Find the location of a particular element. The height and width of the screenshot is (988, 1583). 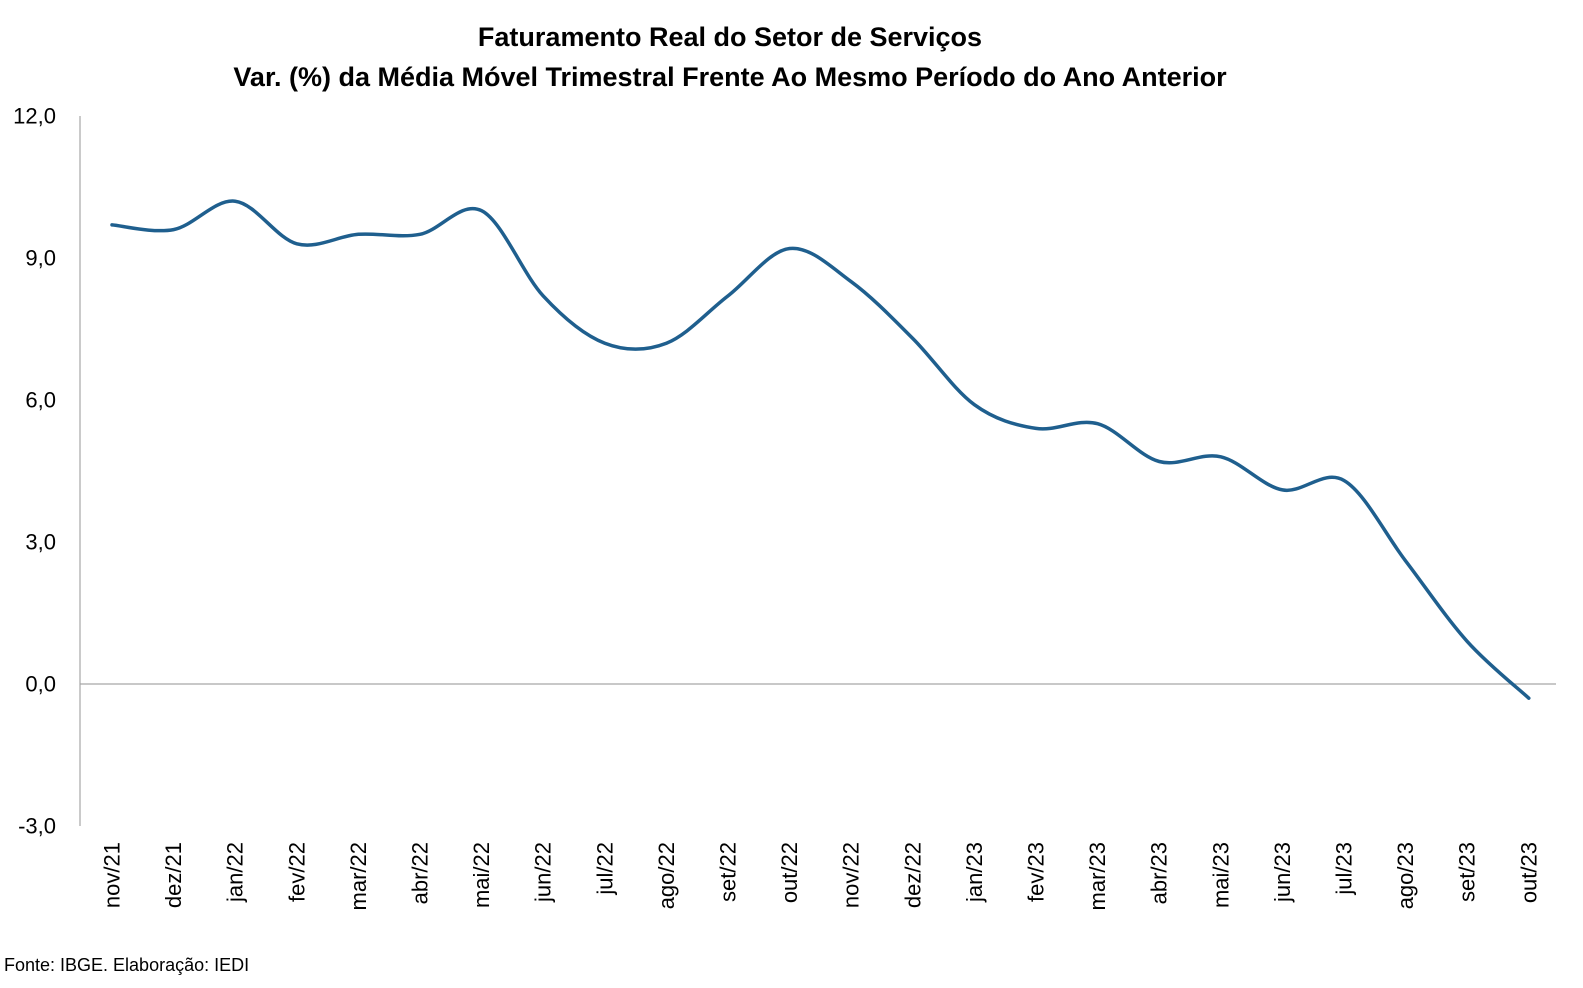

y-axis-ticks: 12,0 9,0 6,0 3,0 0,0 -3,0 is located at coordinates (34, 471).